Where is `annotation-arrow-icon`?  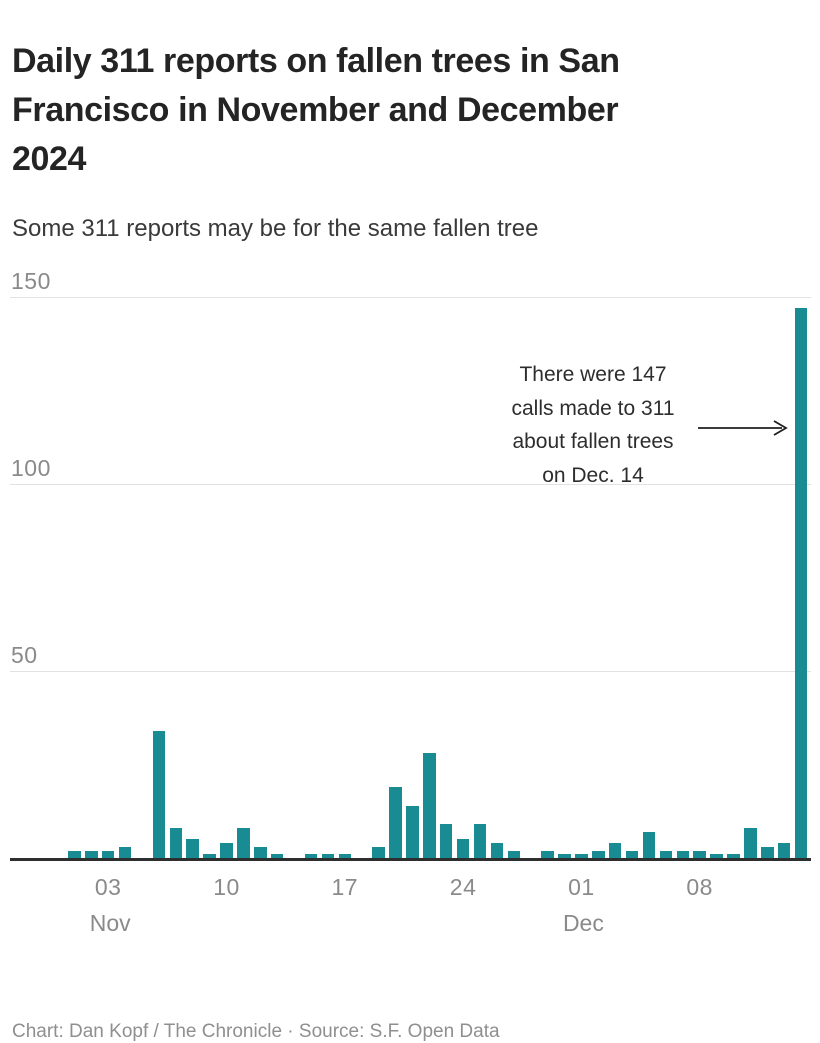
annotation-arrow-icon is located at coordinates (743, 428).